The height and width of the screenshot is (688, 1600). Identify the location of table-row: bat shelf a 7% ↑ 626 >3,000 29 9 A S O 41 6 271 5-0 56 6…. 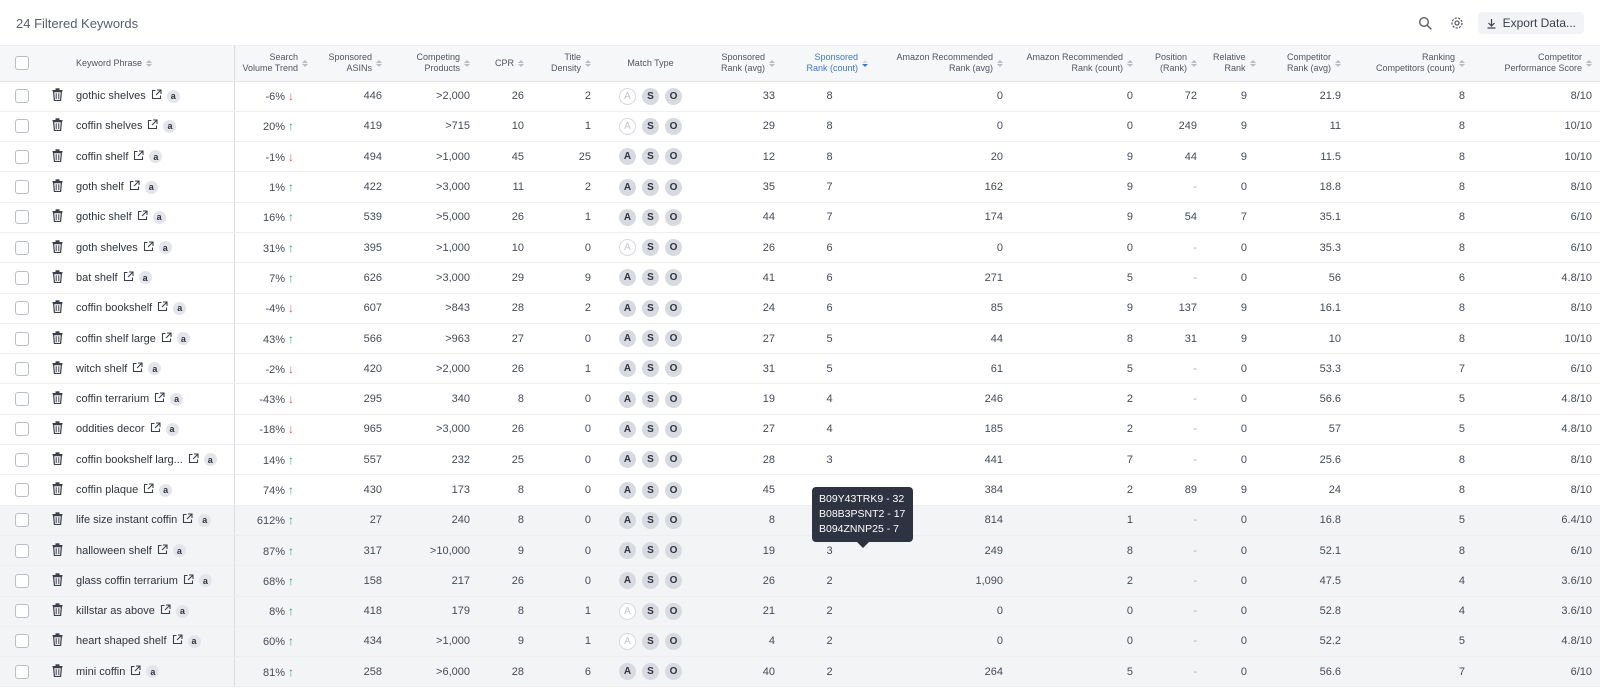
(800, 278).